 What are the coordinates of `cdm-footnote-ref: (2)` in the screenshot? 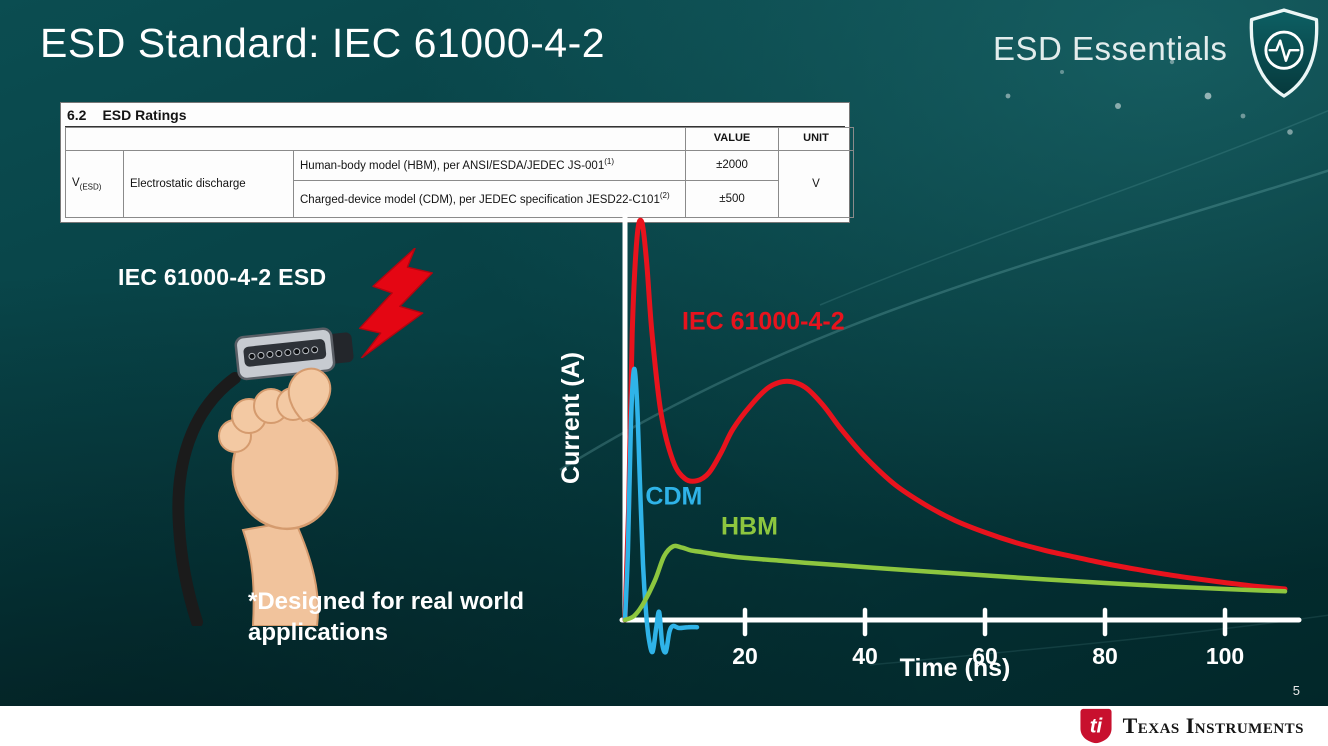 It's located at (664, 195).